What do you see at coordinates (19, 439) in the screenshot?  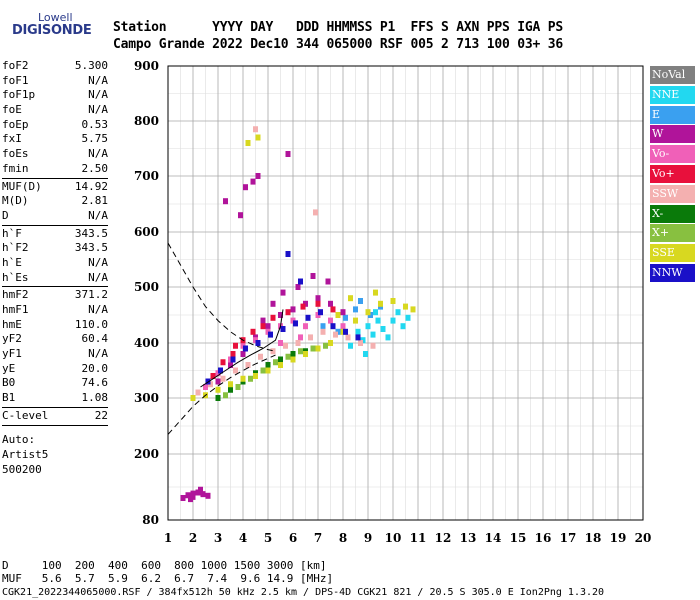 I see `autoscale-text: Auto:` at bounding box center [19, 439].